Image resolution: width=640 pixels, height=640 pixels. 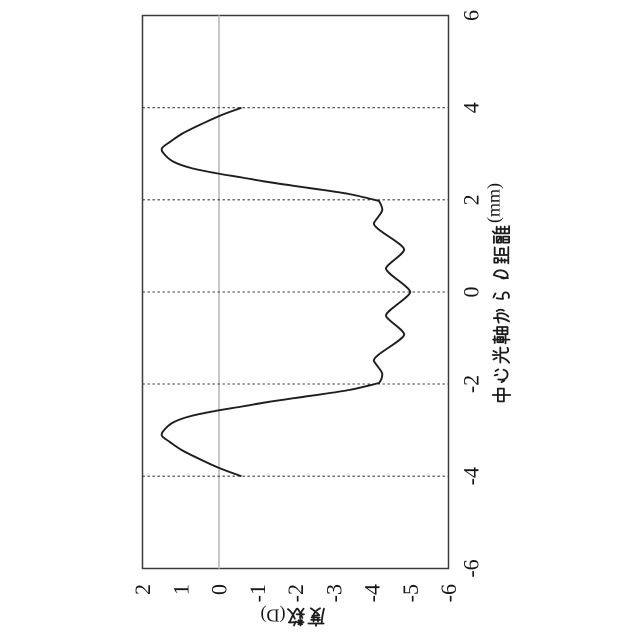 I want to click on svg-text: -3, so click(x=333, y=593).